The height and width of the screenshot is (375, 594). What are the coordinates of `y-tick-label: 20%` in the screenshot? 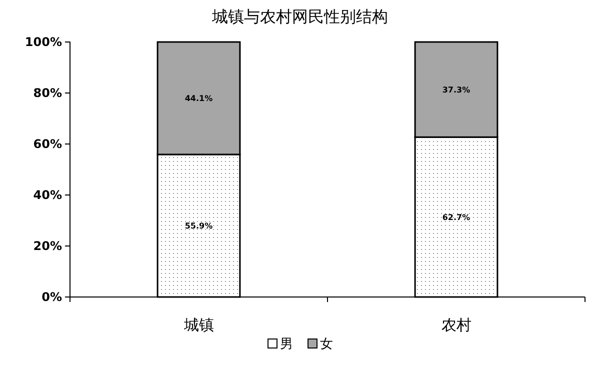 It's located at (47, 245).